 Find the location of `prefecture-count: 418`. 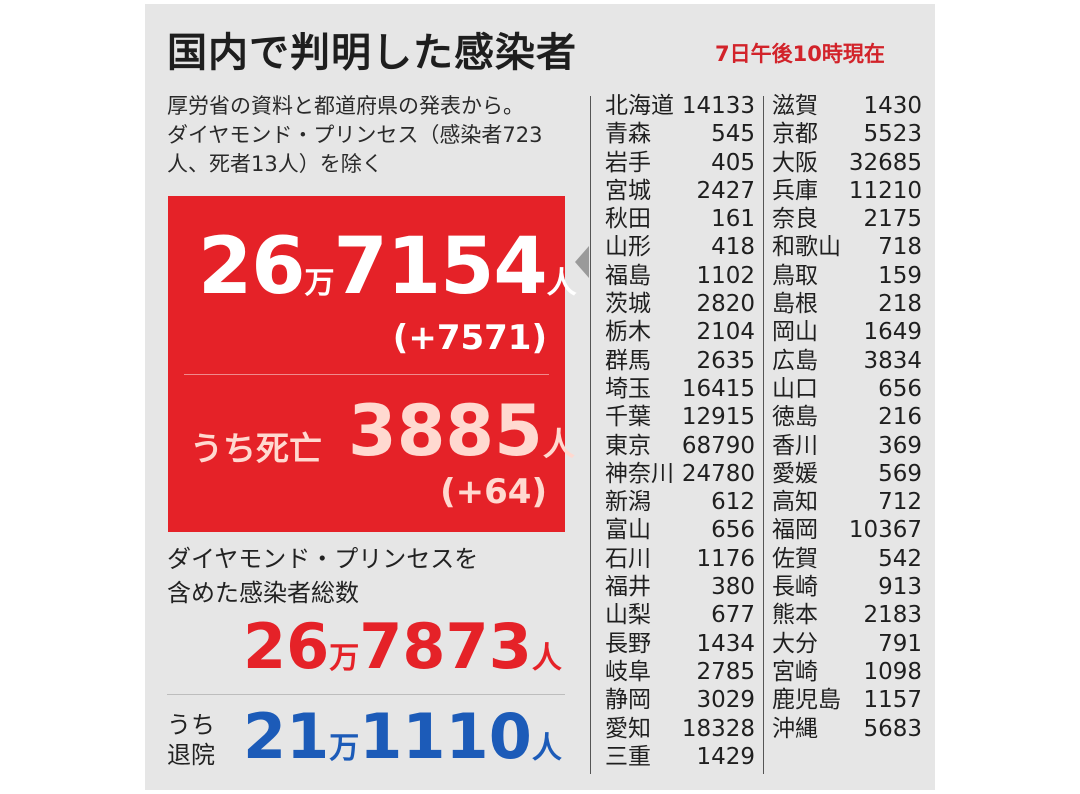

prefecture-count: 418 is located at coordinates (733, 247).